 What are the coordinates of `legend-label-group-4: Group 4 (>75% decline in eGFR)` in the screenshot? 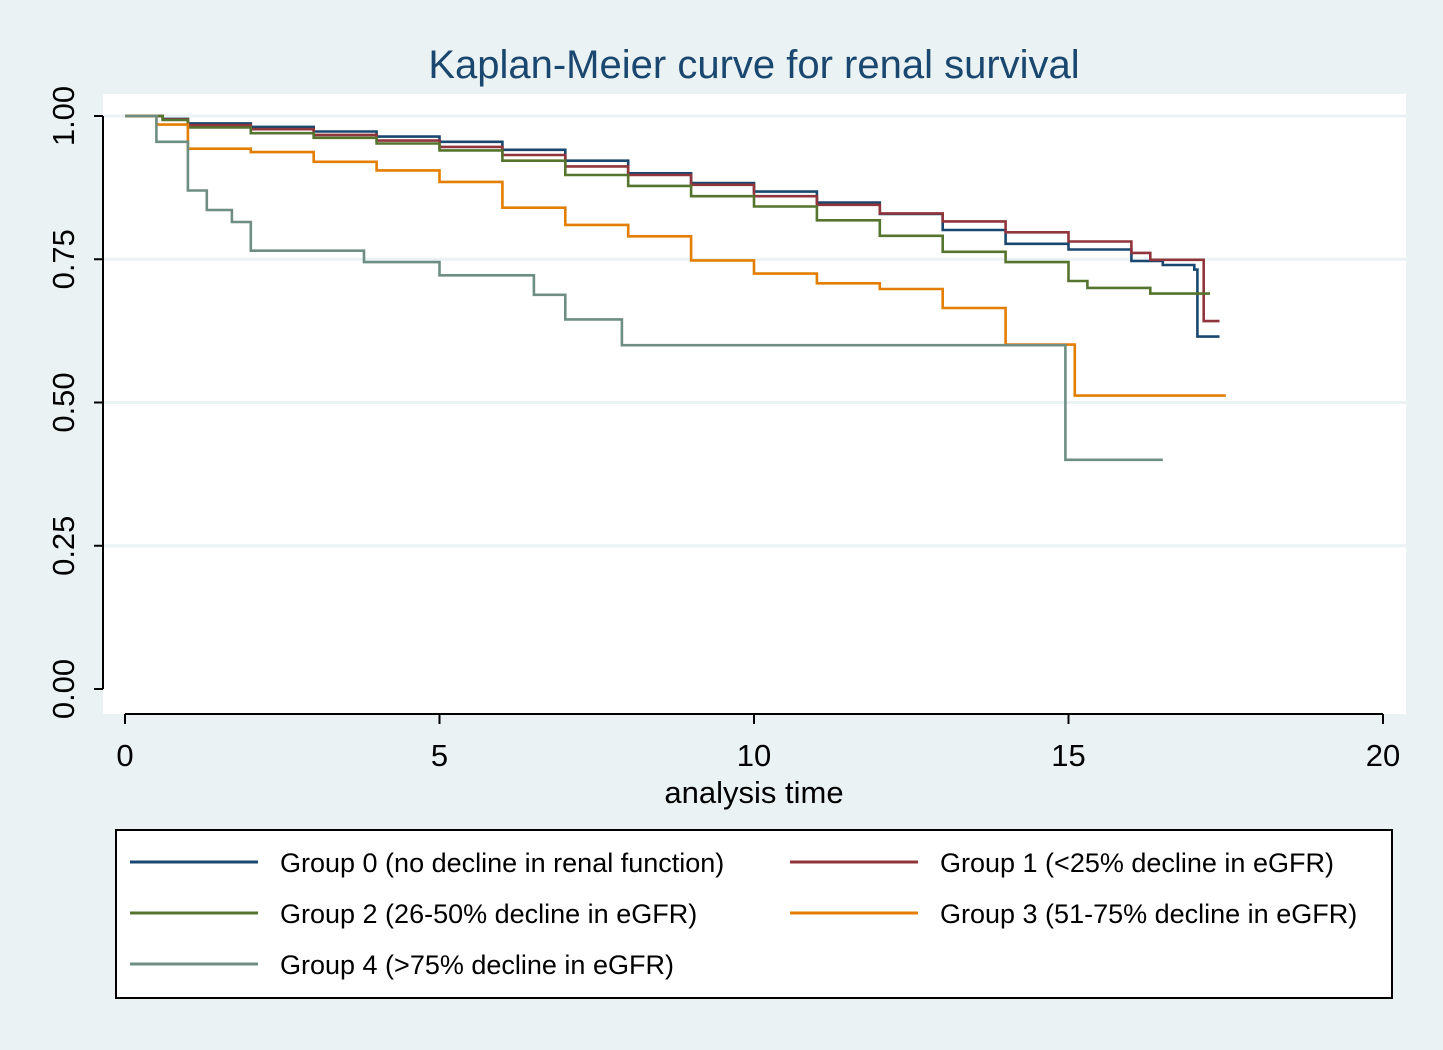 It's located at (477, 965).